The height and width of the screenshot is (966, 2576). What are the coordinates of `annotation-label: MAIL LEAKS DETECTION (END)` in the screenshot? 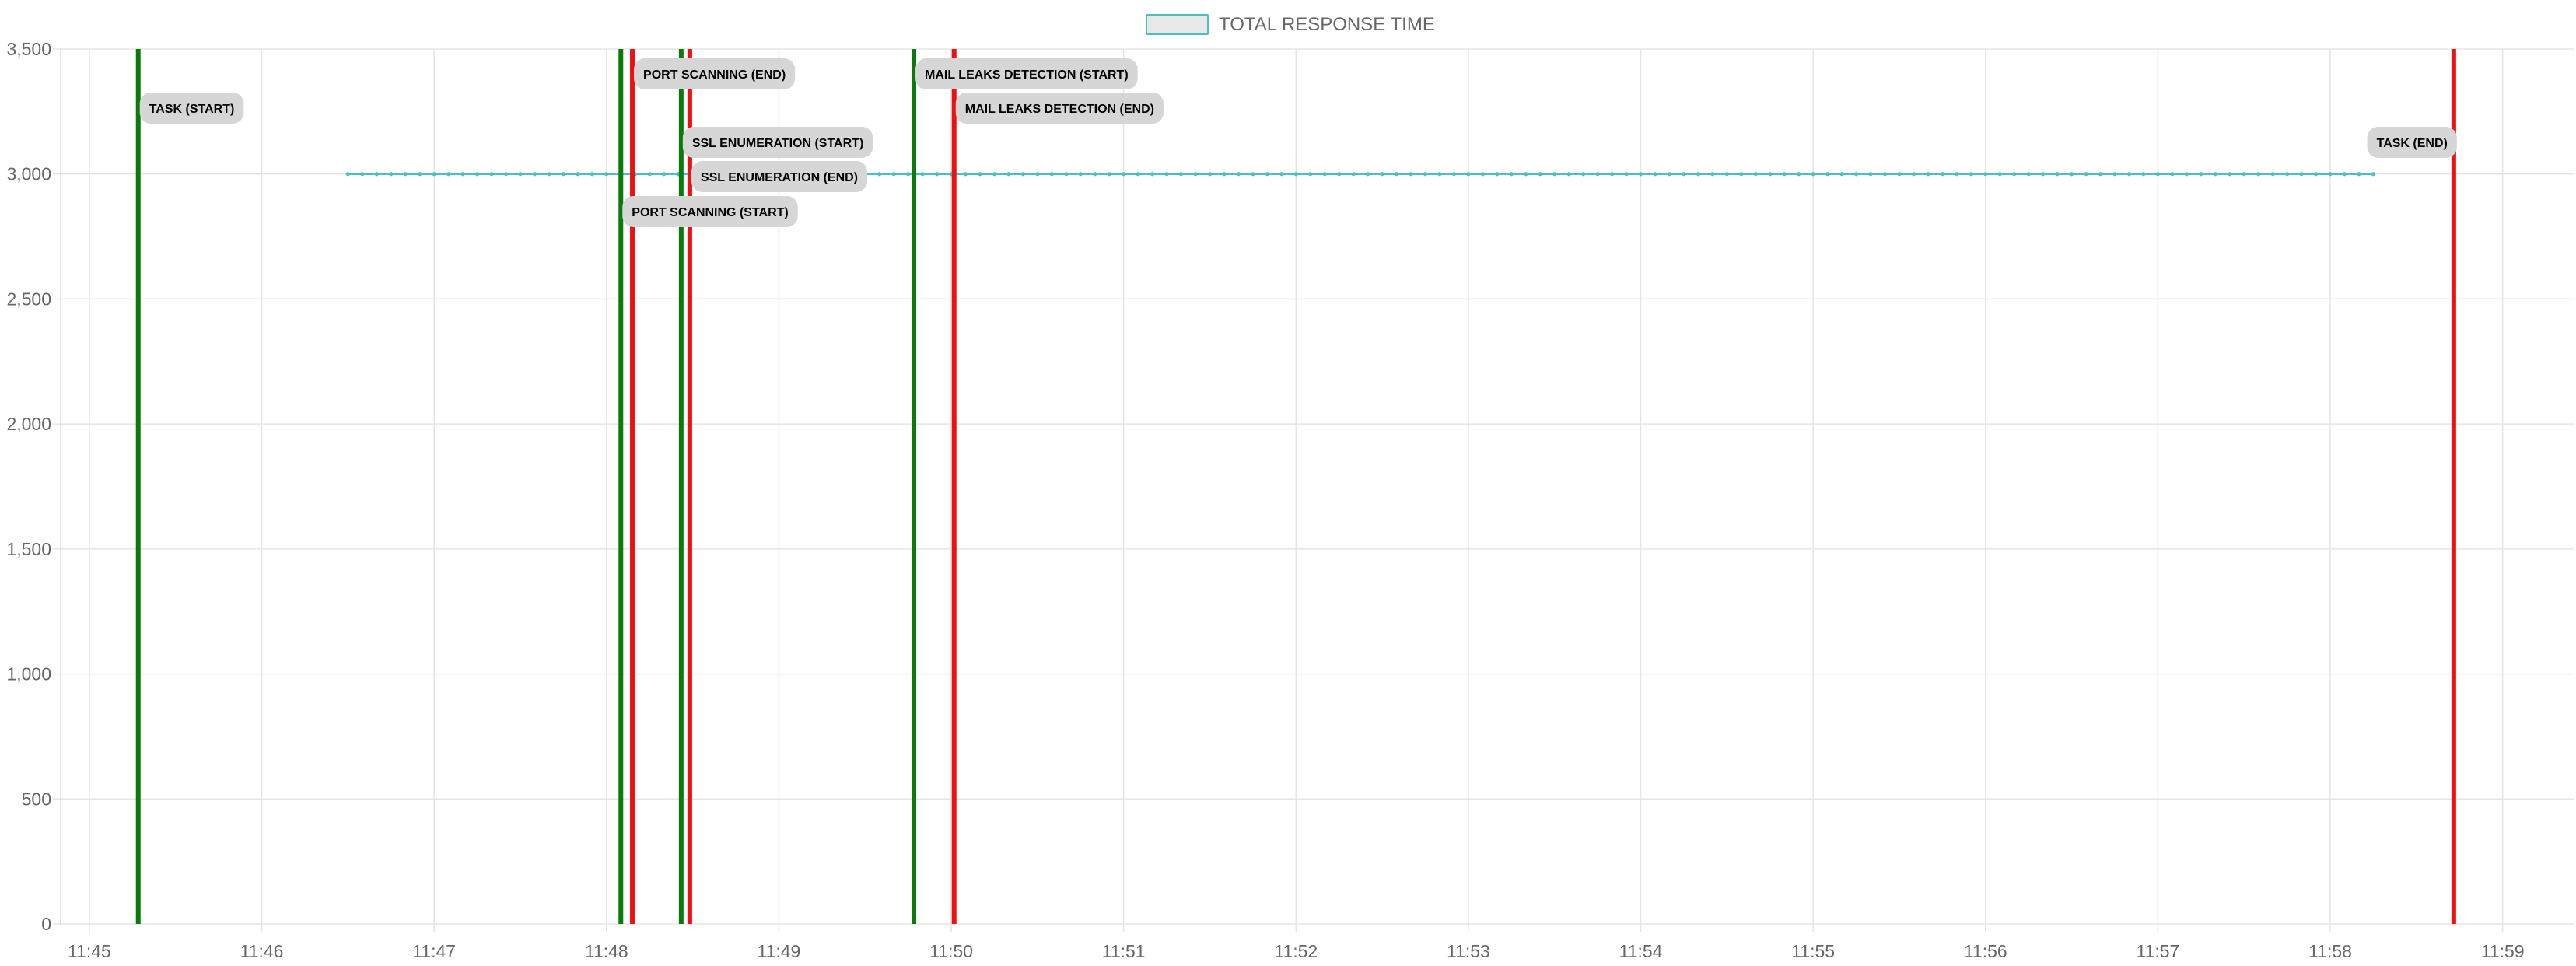 It's located at (1059, 108).